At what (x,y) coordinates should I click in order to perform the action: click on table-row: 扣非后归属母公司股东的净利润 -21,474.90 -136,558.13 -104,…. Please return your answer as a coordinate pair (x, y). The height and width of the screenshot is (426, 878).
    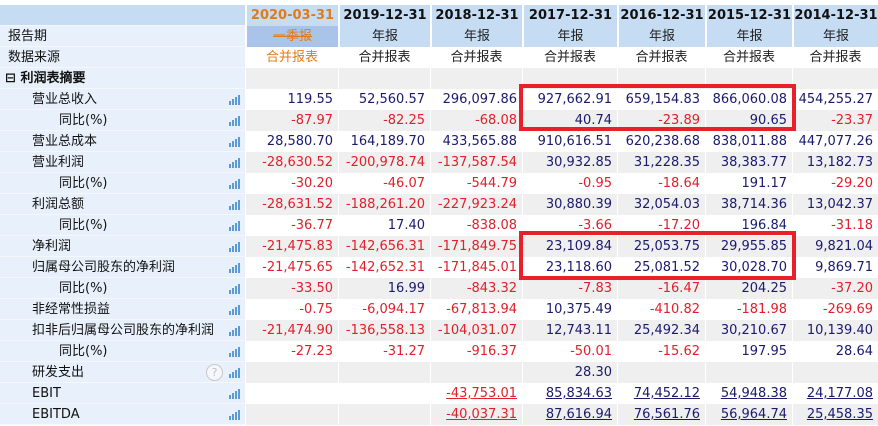
    Looking at the image, I should click on (439, 330).